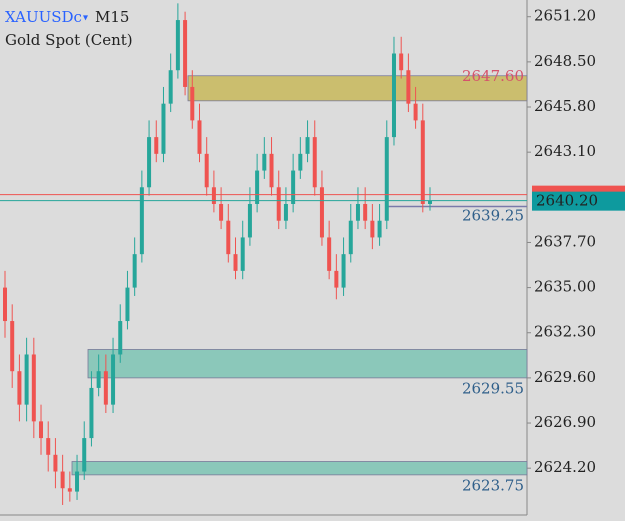  What do you see at coordinates (565, 377) in the screenshot?
I see `y-tick-label: 2629.60` at bounding box center [565, 377].